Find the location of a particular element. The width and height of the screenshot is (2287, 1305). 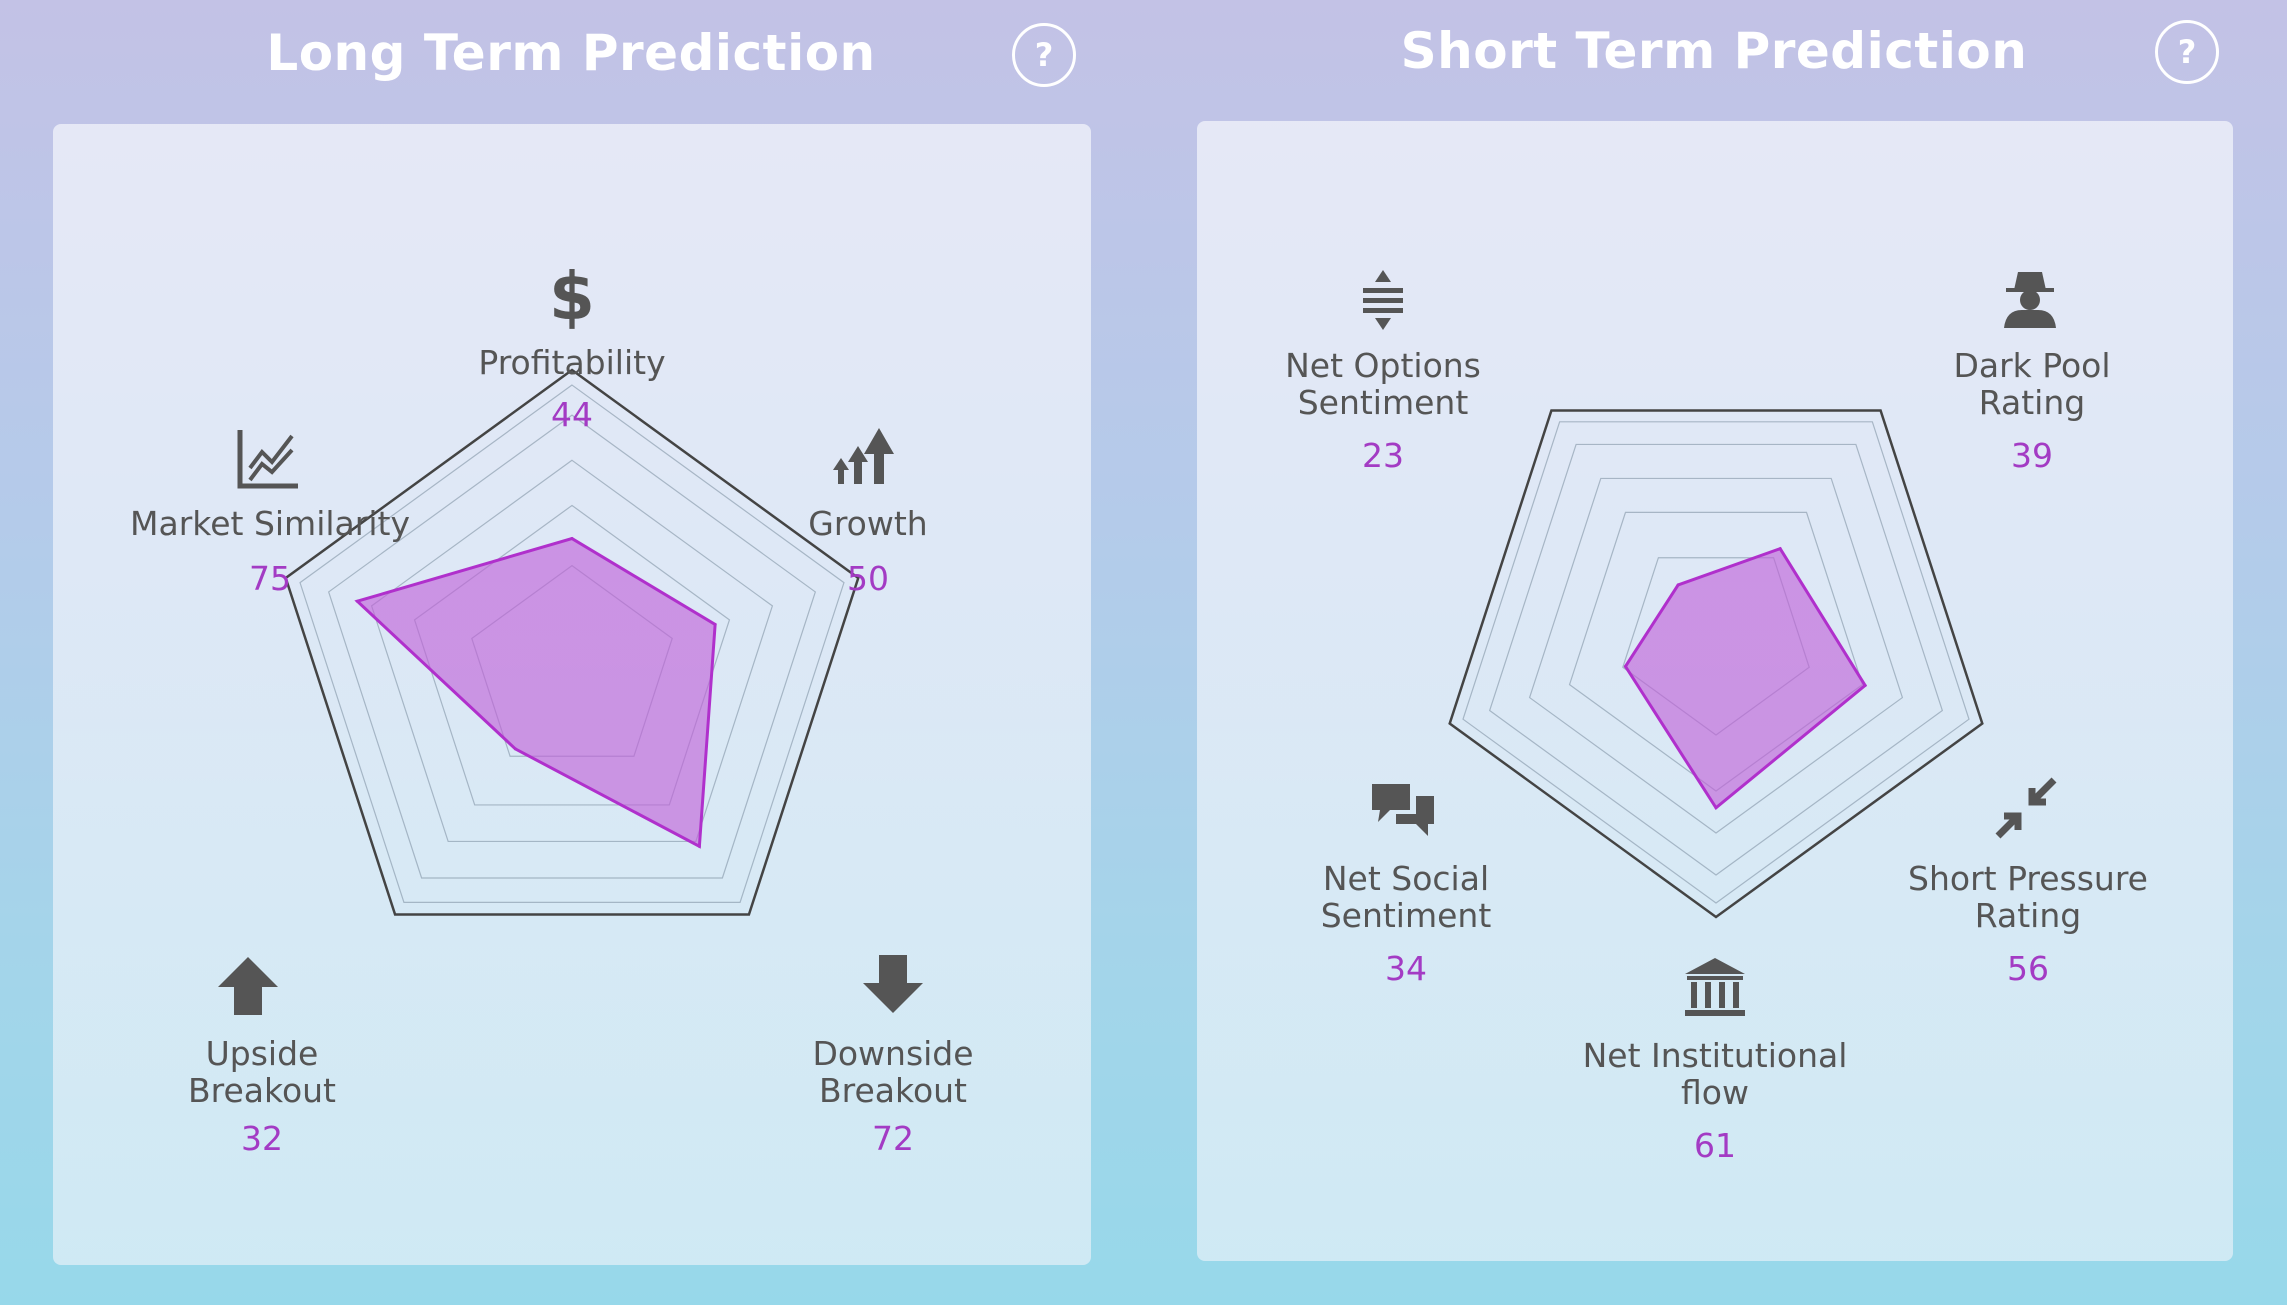

radar-axis-label: Short Pressure Rating is located at coordinates (2028, 897).